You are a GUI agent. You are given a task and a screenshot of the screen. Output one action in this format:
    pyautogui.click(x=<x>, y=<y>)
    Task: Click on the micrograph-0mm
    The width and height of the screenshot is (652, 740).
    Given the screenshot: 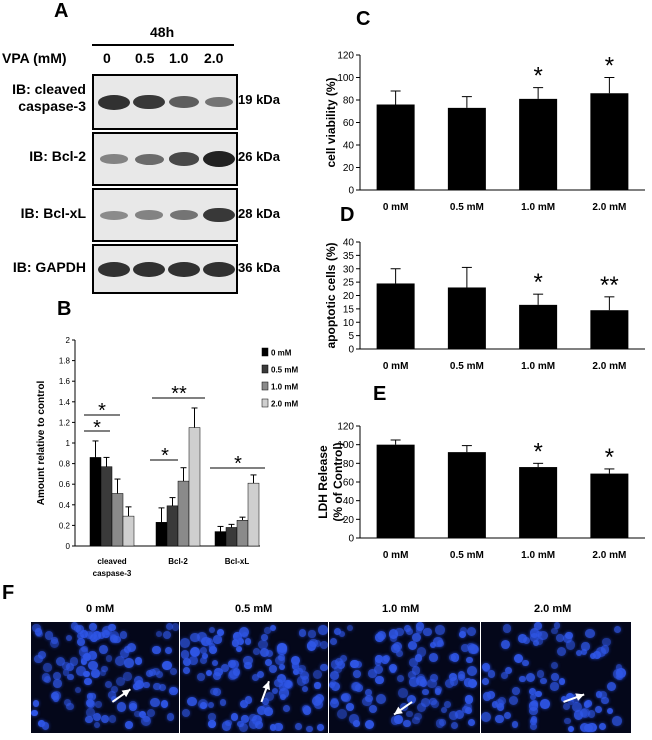 What is the action you would take?
    pyautogui.click(x=105, y=677)
    